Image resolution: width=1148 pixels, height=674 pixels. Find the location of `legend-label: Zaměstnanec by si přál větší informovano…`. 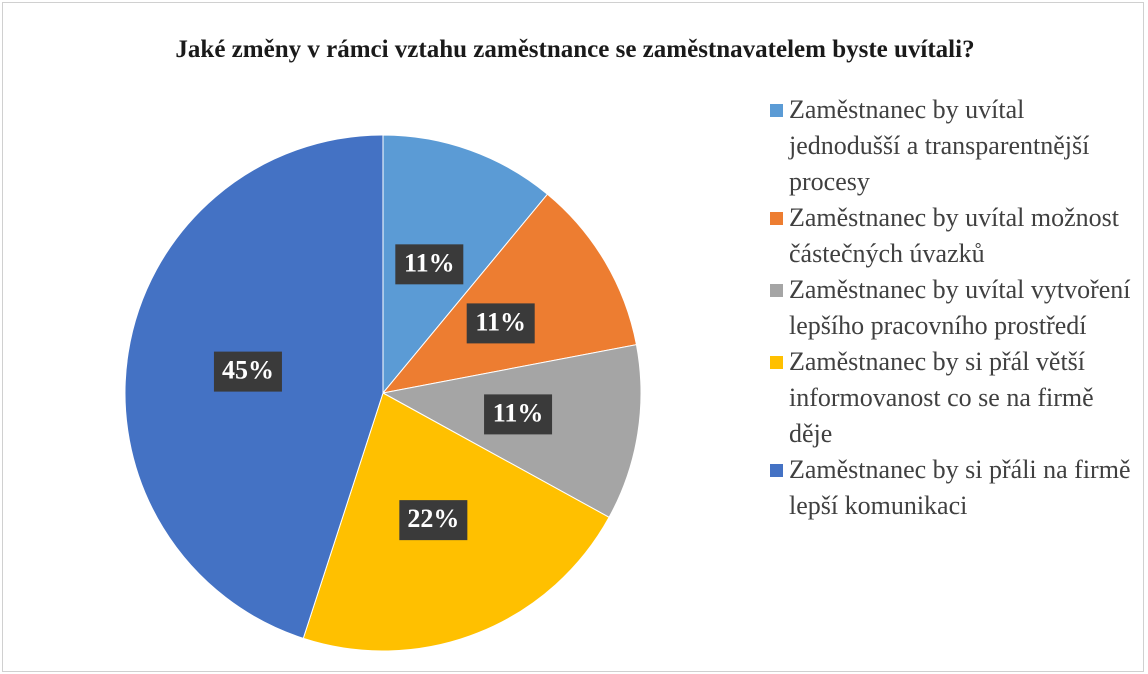

legend-label: Zaměstnanec by si přál větší informovano… is located at coordinates (941, 397).